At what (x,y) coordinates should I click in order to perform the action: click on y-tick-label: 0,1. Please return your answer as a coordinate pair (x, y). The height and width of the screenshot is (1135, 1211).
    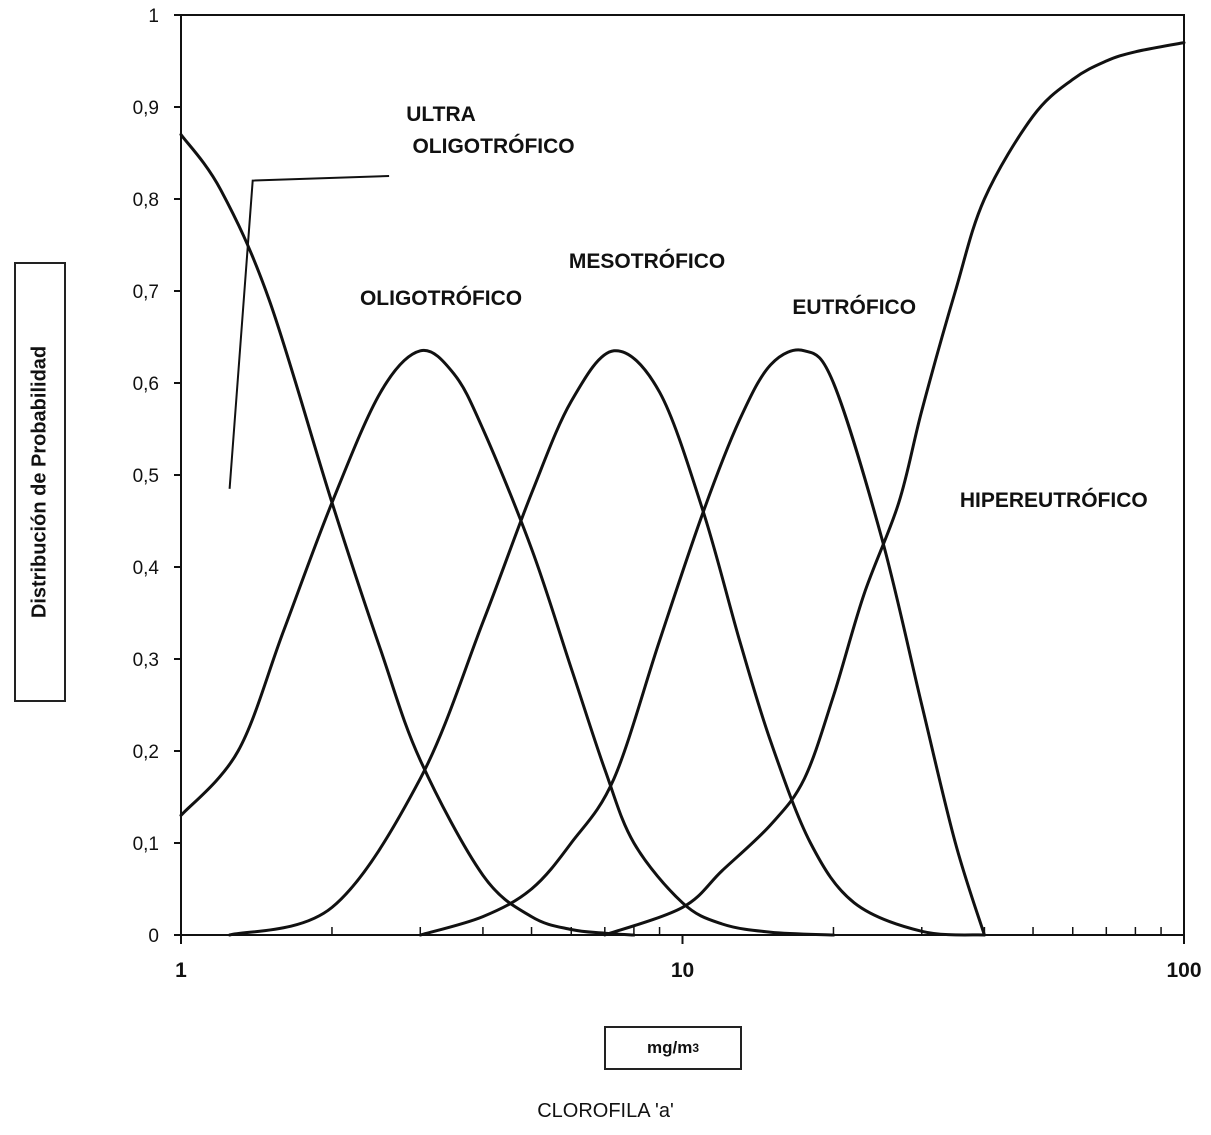
    Looking at the image, I should click on (146, 844).